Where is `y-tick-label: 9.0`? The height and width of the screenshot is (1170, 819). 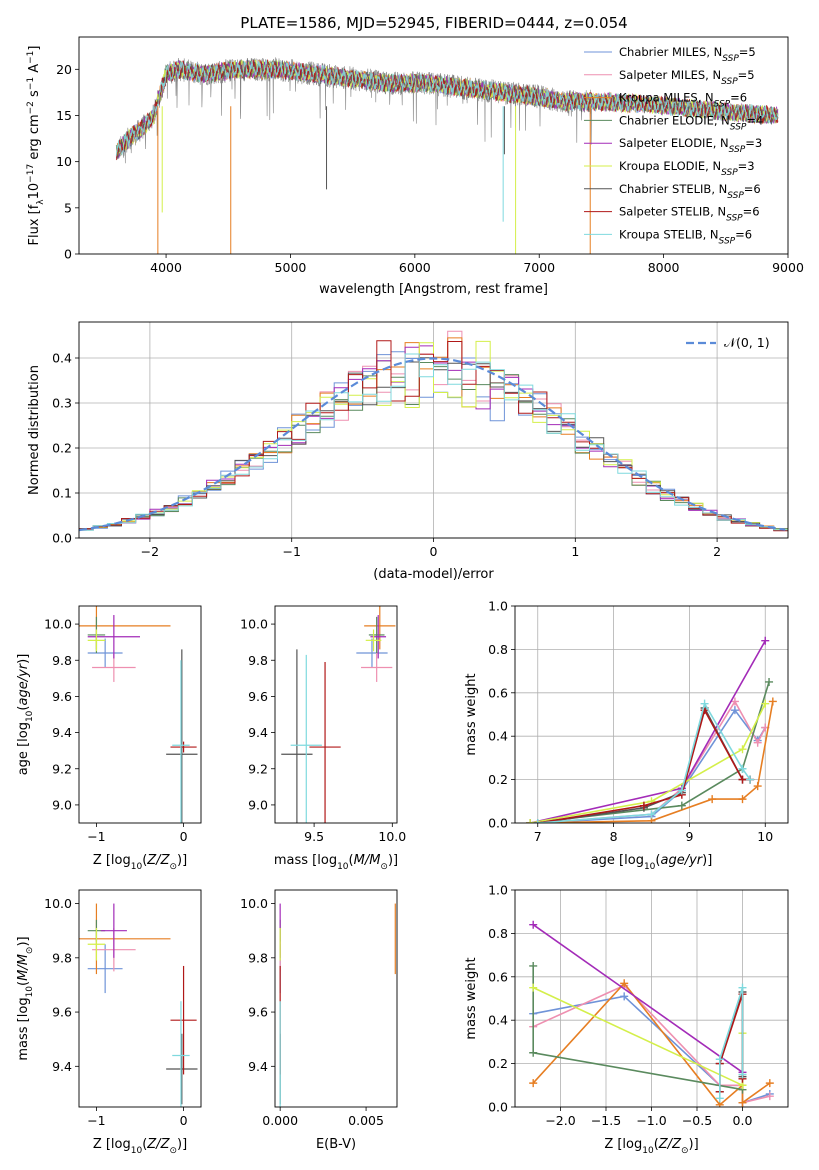
y-tick-label: 9.0 is located at coordinates (62, 804).